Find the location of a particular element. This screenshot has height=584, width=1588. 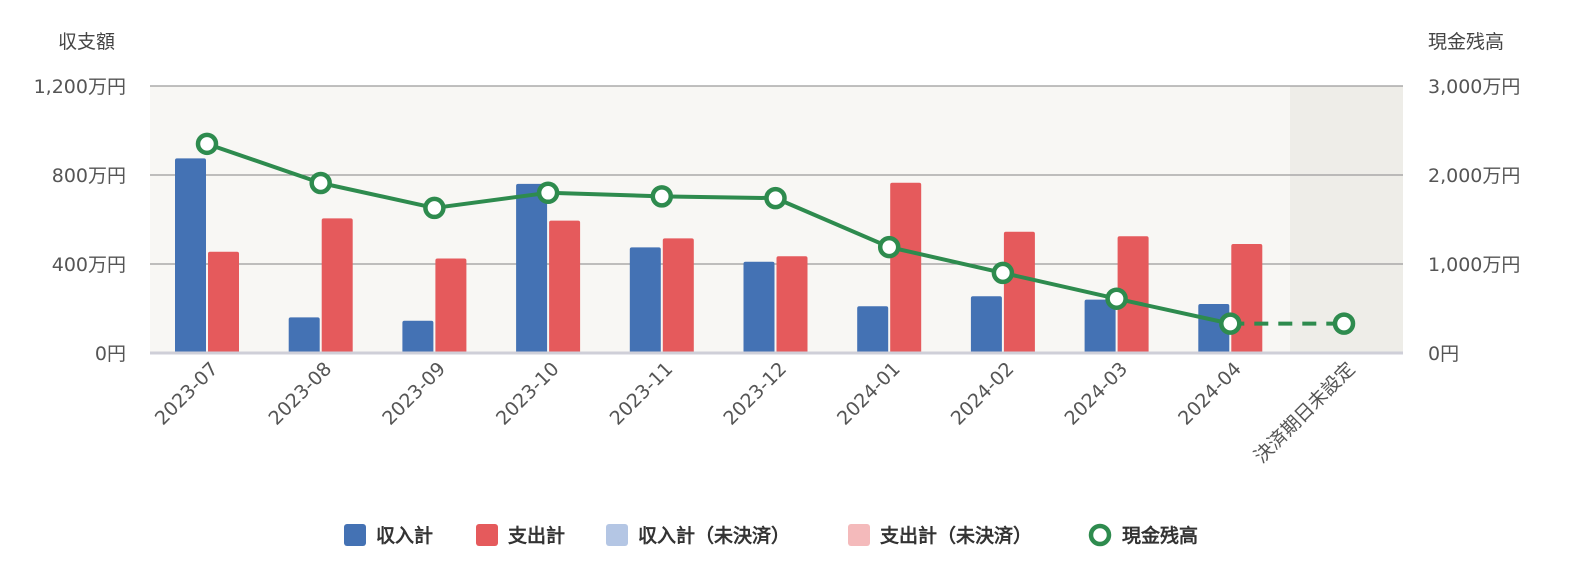

legend-label: 現金残高 is located at coordinates (1160, 535).